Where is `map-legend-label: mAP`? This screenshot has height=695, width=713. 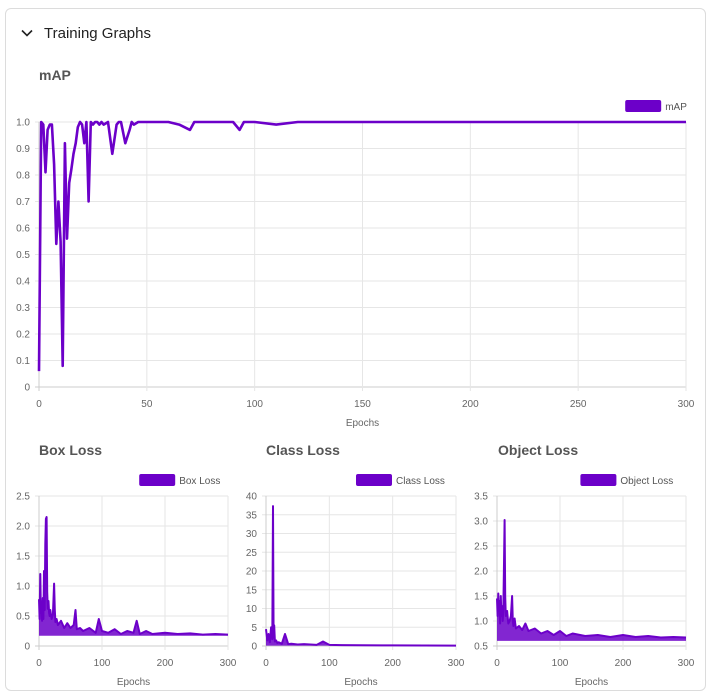 map-legend-label: mAP is located at coordinates (676, 107).